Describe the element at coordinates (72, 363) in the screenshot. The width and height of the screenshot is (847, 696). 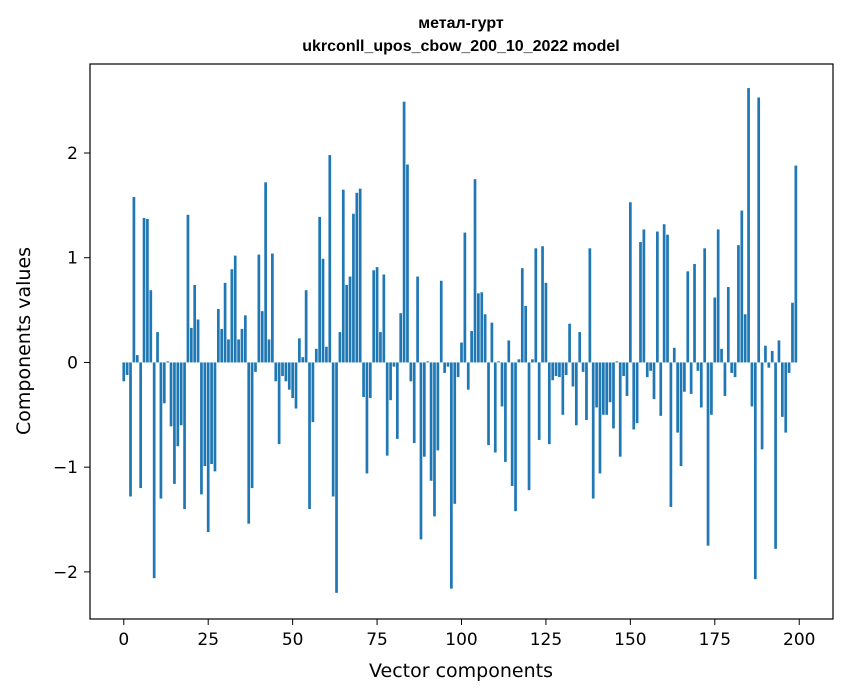
I see `y-tick-label: 0` at that location.